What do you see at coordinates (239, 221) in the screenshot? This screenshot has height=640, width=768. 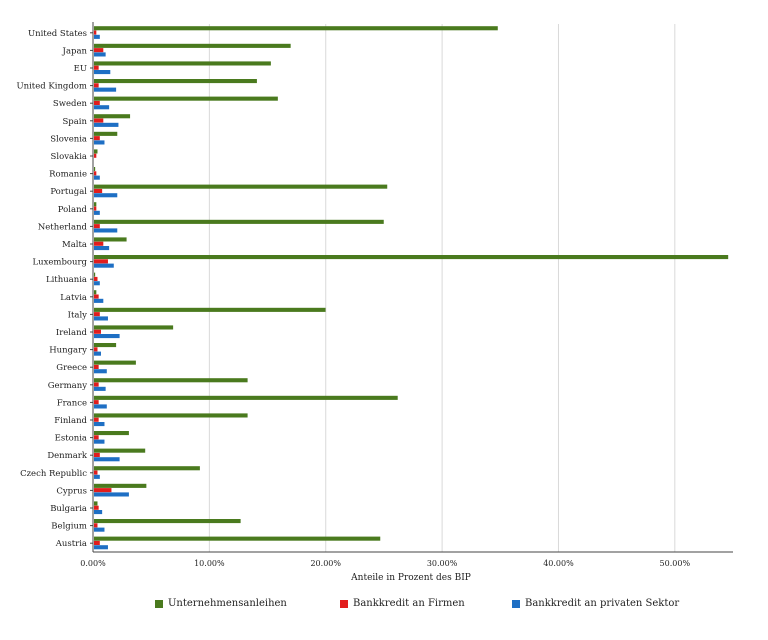 I see `bar-unternehmensanleihen-netherland` at bounding box center [239, 221].